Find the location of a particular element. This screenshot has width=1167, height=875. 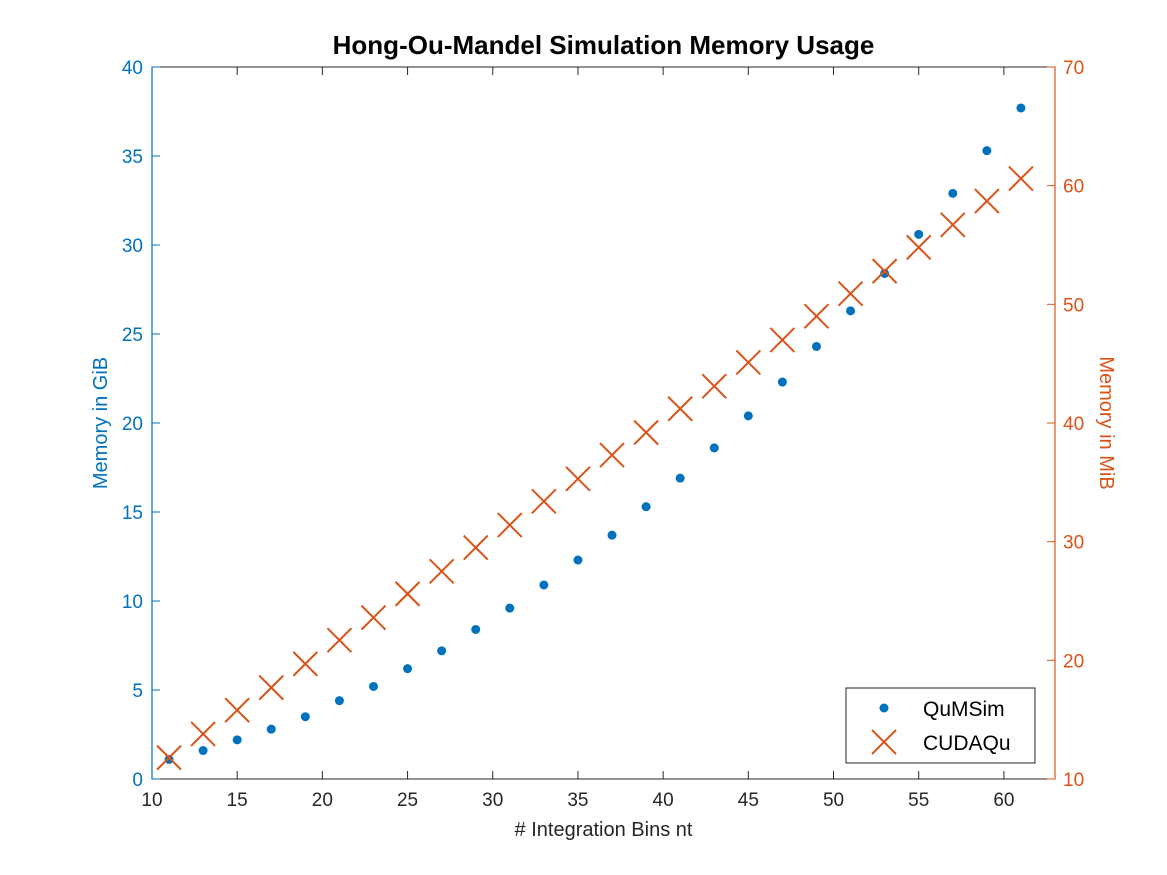

legend-marker-qumsim is located at coordinates (884, 708).